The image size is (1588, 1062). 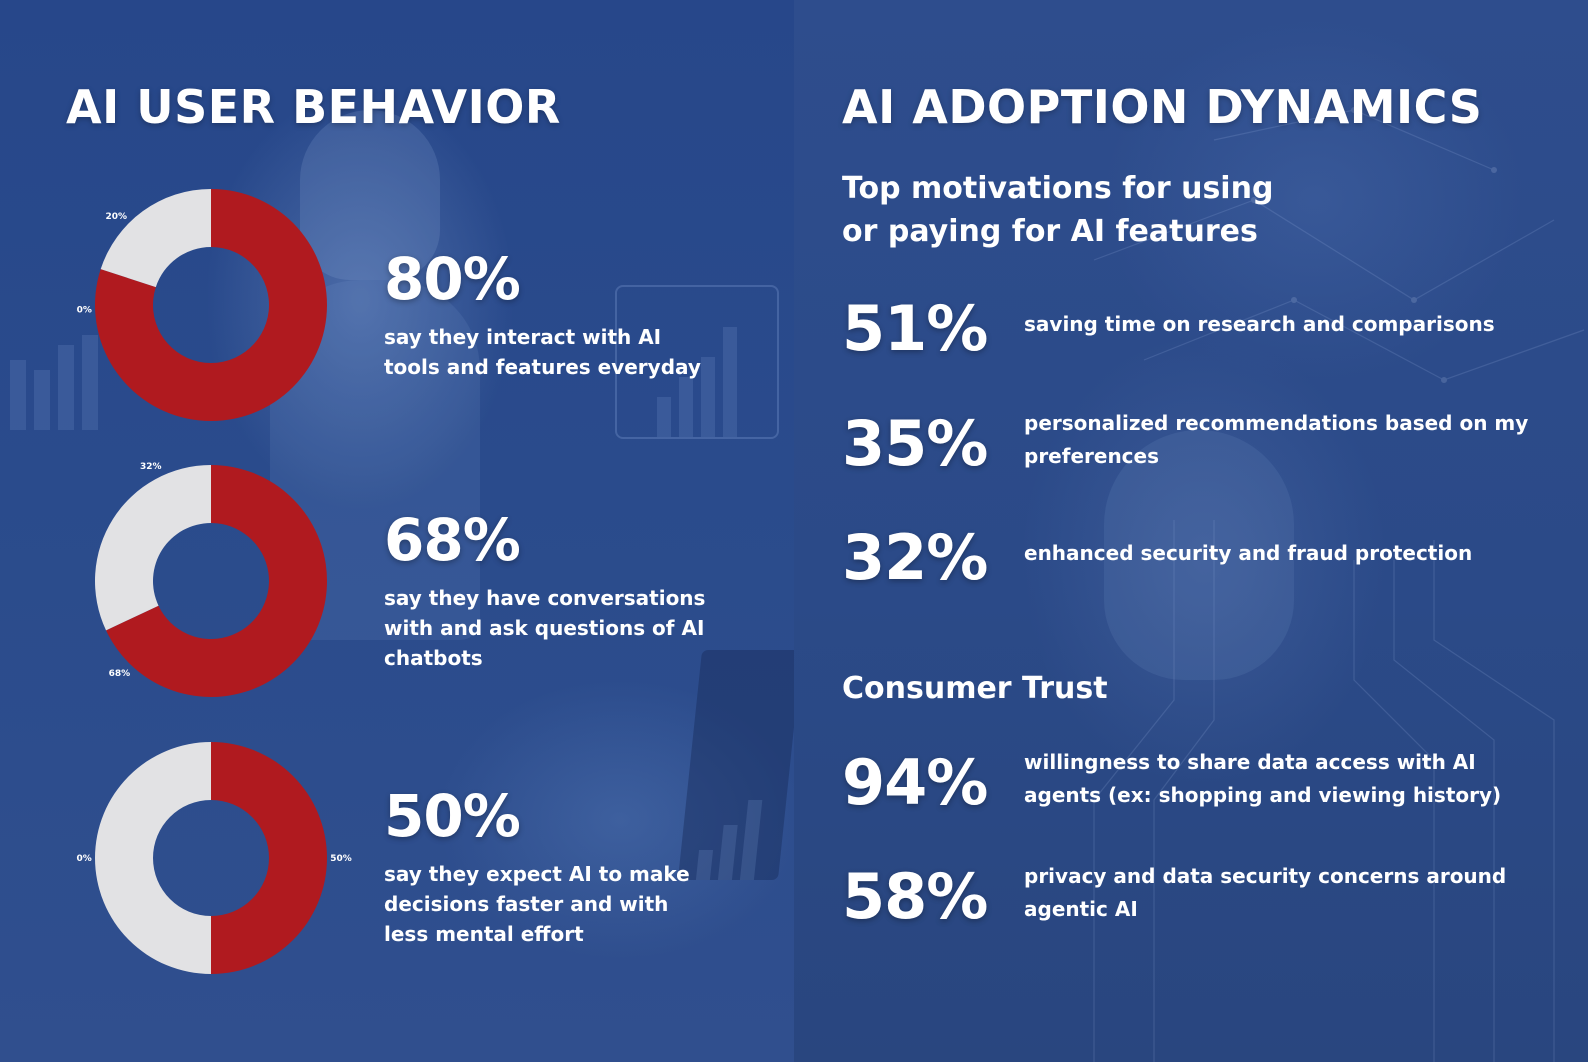 What do you see at coordinates (84, 311) in the screenshot?
I see `donut-slice-label: 80%` at bounding box center [84, 311].